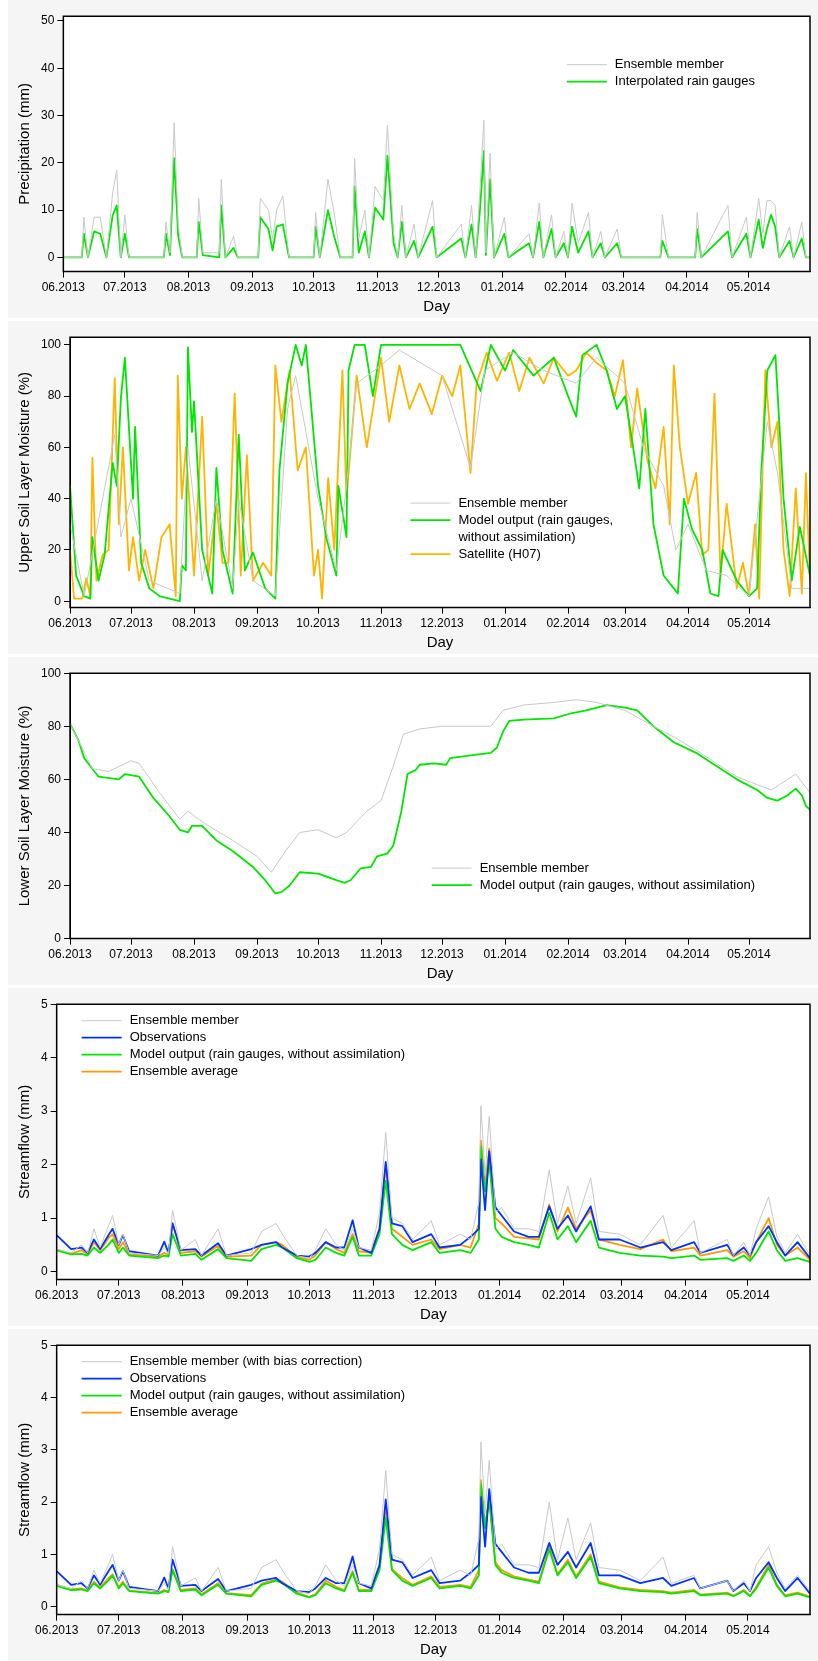  I want to click on legend-label: Ensemble member (with bias correction), so click(246, 1361).